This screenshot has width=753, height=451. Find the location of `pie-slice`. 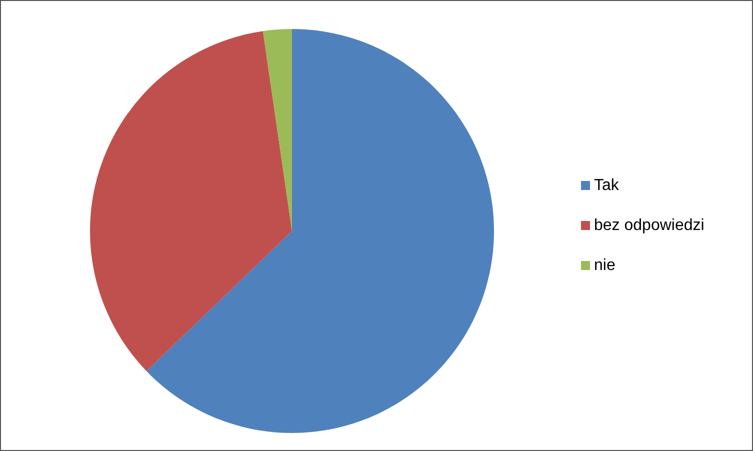

pie-slice is located at coordinates (277, 130).